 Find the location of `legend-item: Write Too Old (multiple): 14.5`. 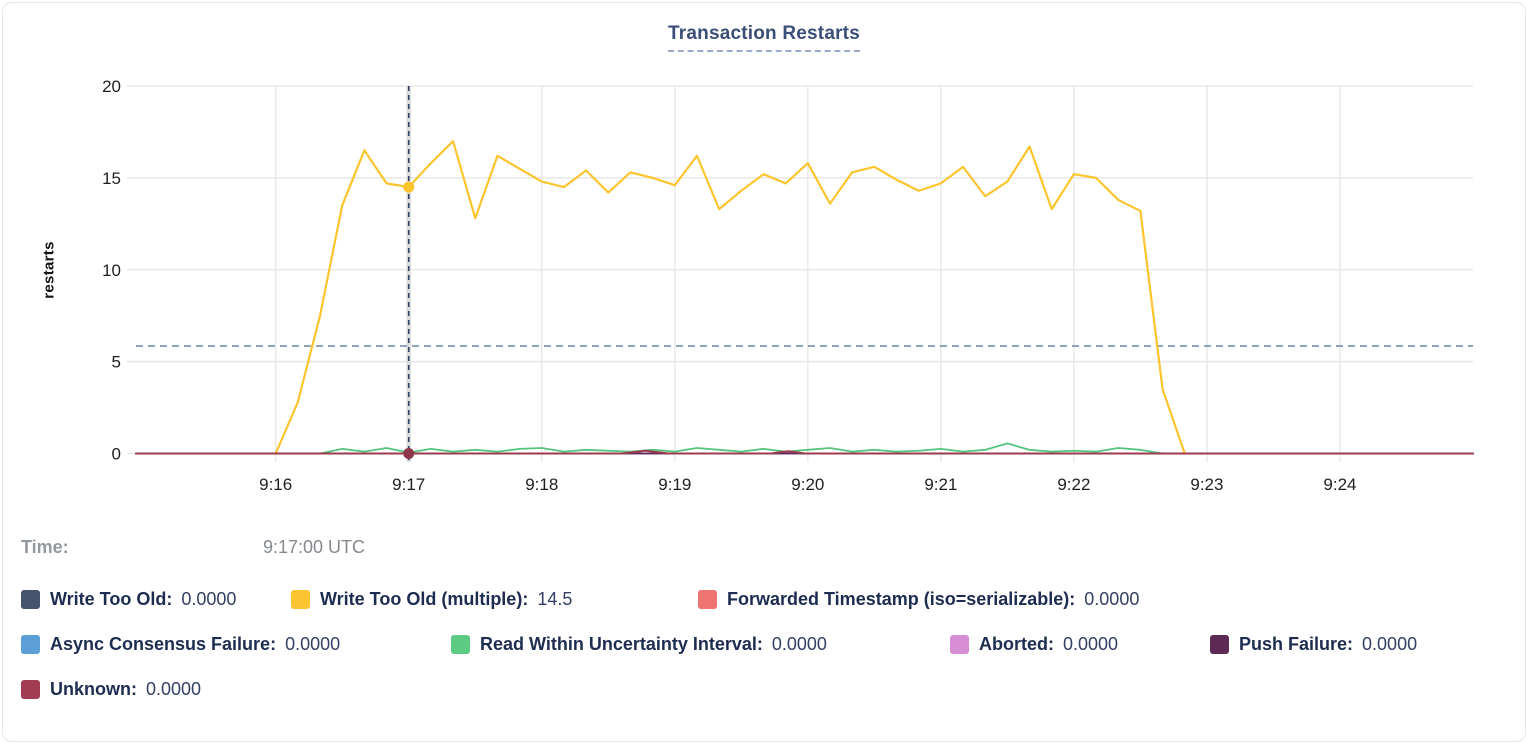

legend-item: Write Too Old (multiple): 14.5 is located at coordinates (431, 599).